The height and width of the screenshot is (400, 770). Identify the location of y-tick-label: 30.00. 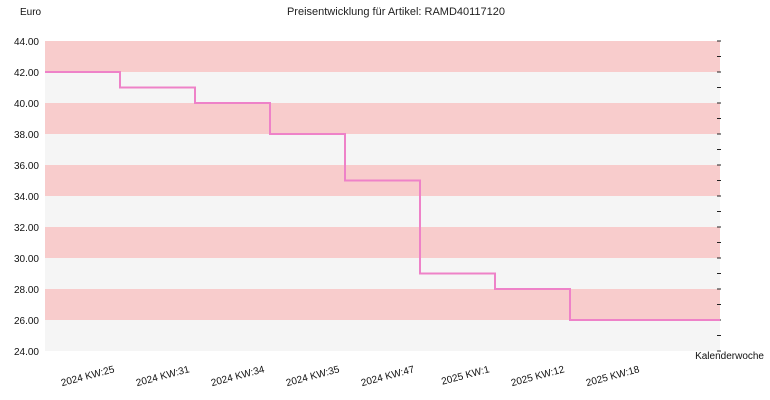
(26, 259).